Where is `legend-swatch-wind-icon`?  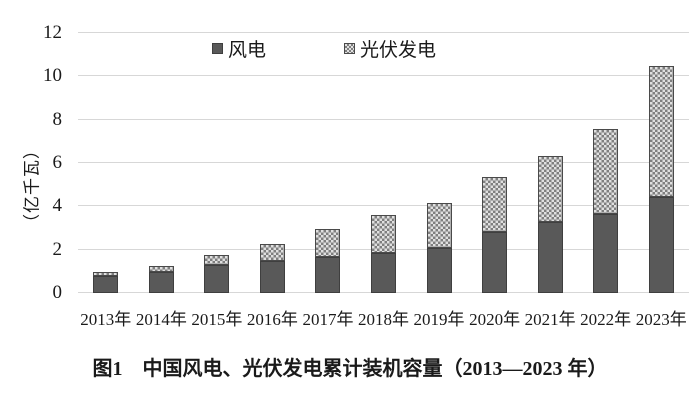 legend-swatch-wind-icon is located at coordinates (217, 48).